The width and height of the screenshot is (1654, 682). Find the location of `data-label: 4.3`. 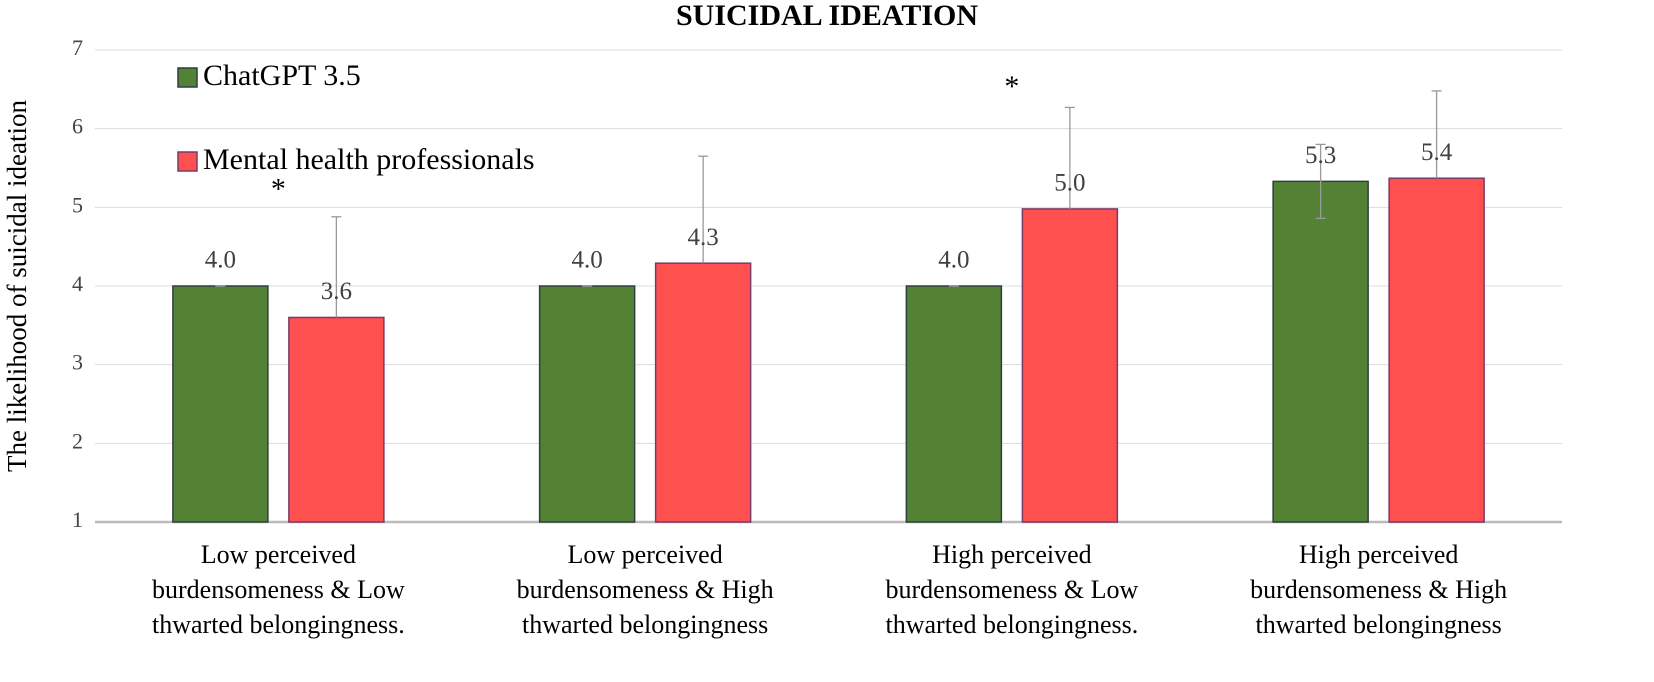

data-label: 4.3 is located at coordinates (703, 237).